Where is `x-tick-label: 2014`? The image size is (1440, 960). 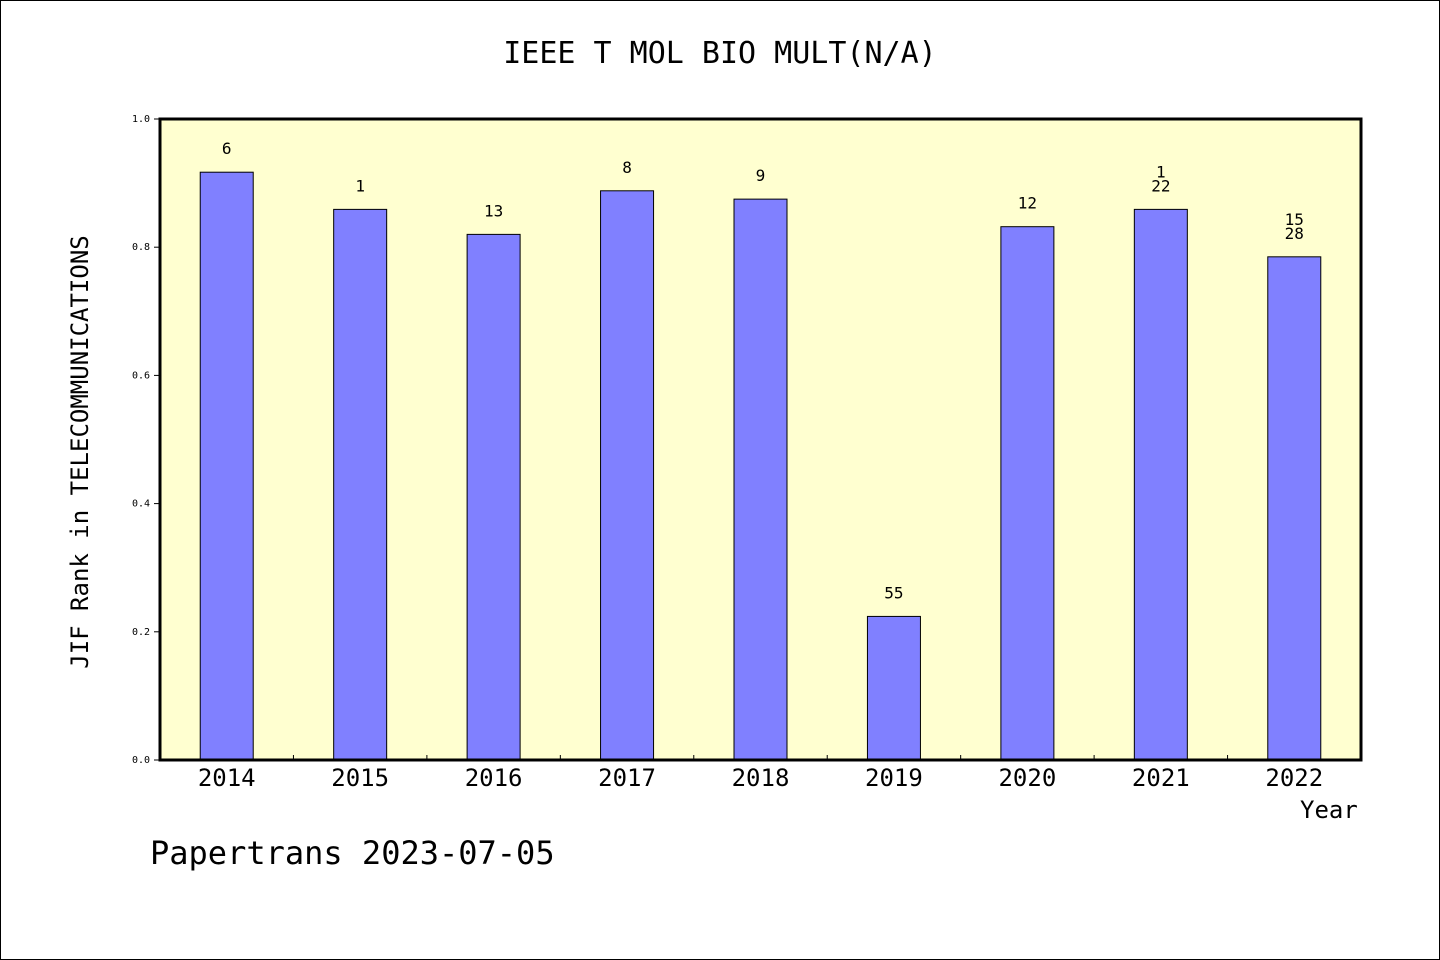
x-tick-label: 2014 is located at coordinates (227, 778).